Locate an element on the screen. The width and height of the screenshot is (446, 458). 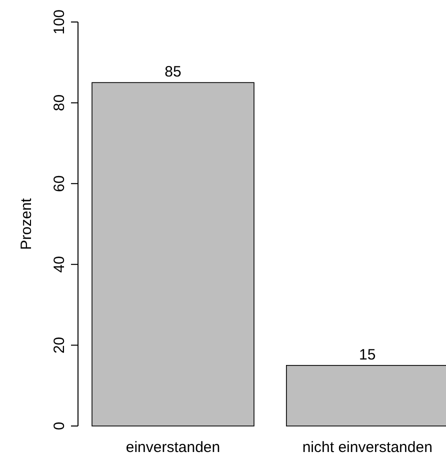
data-label: 15 is located at coordinates (367, 355).